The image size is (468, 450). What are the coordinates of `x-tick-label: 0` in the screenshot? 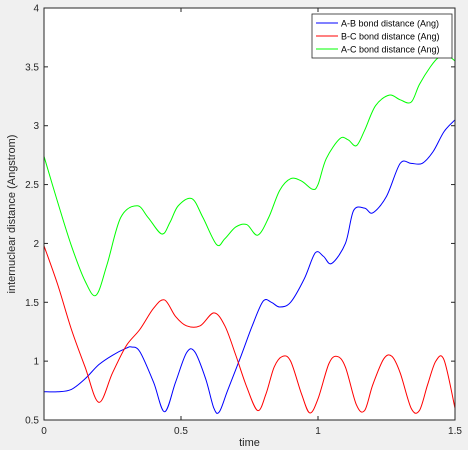 It's located at (44, 431).